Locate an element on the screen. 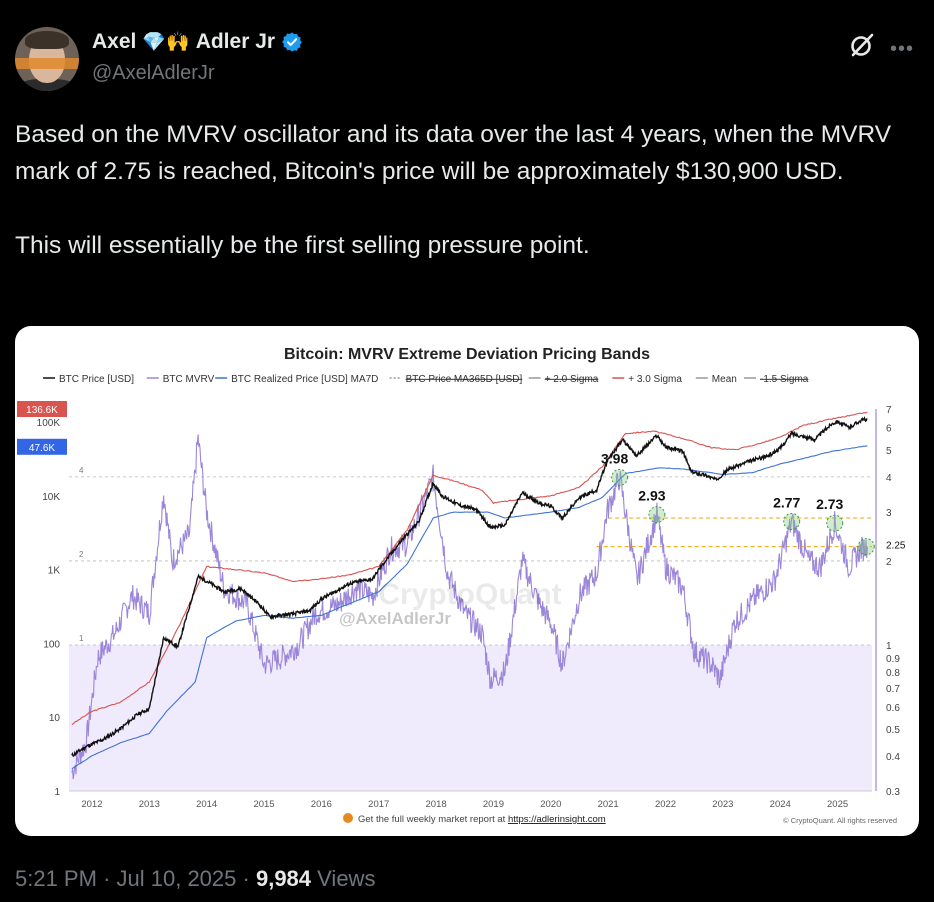  y-right-tick-label: 0.6 is located at coordinates (893, 708).